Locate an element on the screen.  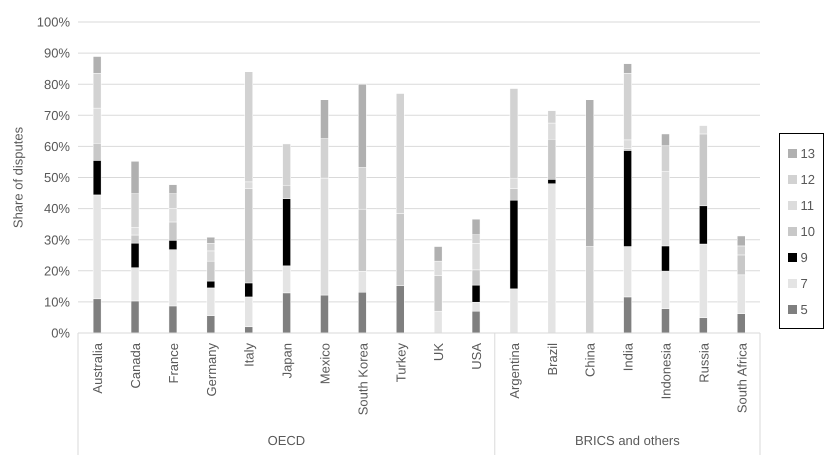
y-tick-label: 70% is located at coordinates (57, 115).